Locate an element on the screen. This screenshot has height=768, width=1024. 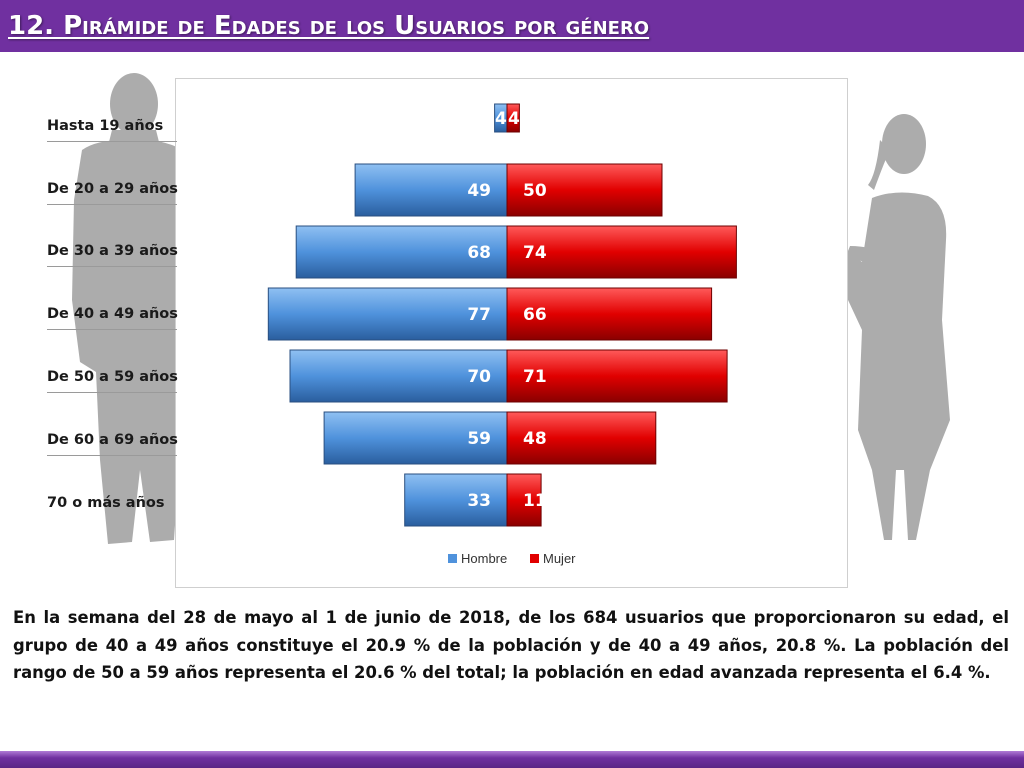
category-label: De 60 a 69 años is located at coordinates (112, 440).